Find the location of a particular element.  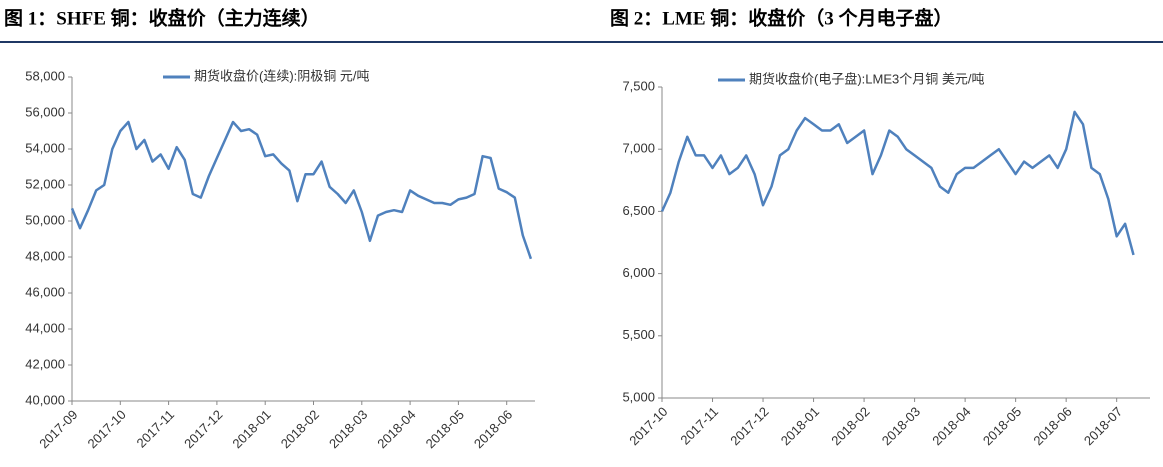

y-tick-label: 56,000 is located at coordinates (45, 111).